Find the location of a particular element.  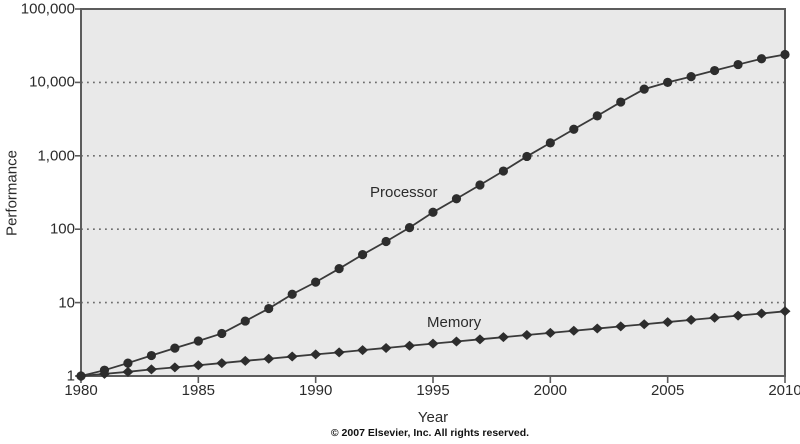

x-tick-label: 1980 is located at coordinates (81, 390).